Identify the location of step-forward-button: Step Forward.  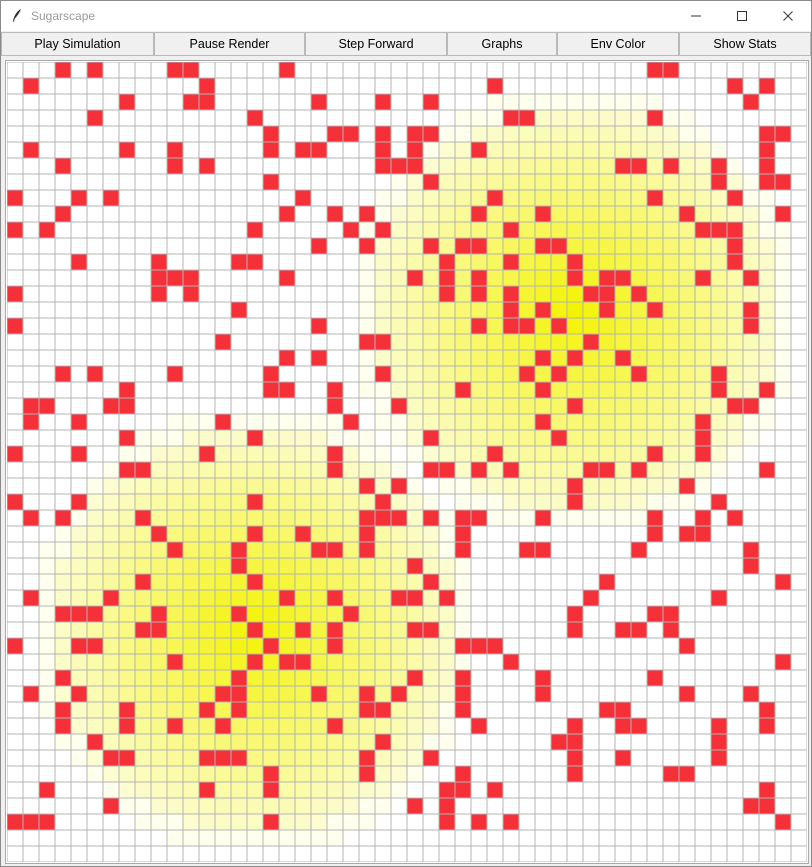
(376, 44).